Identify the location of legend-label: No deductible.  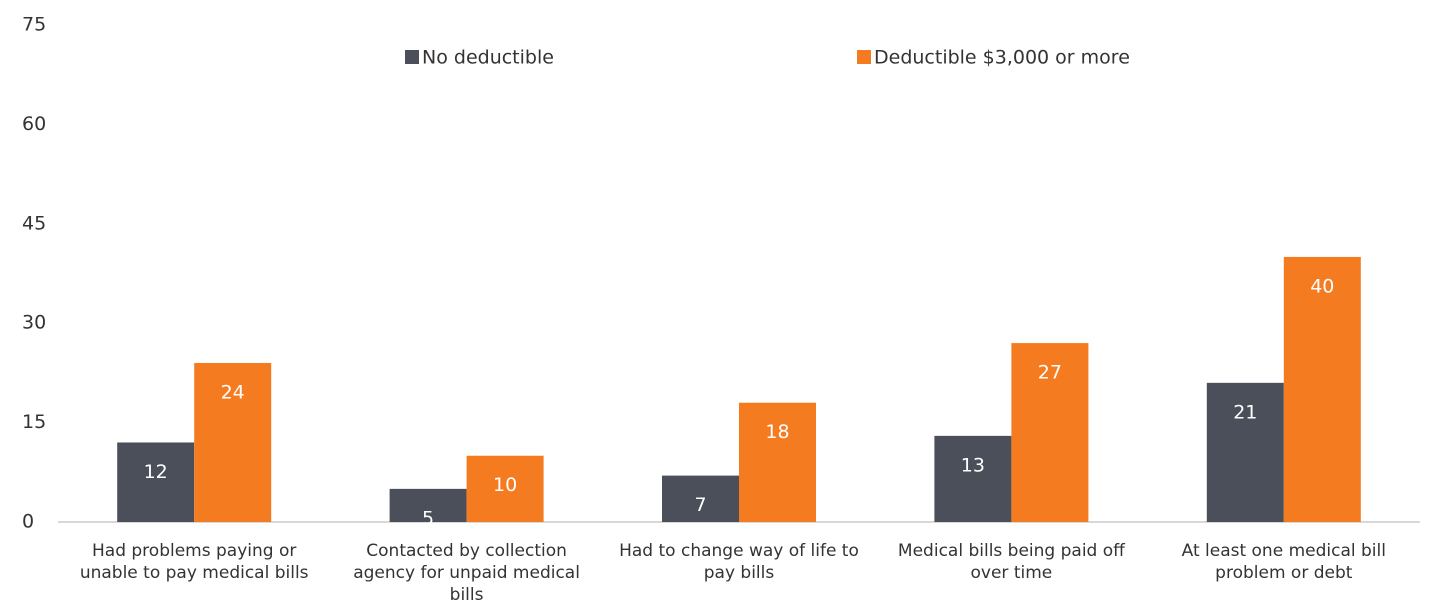
(488, 58).